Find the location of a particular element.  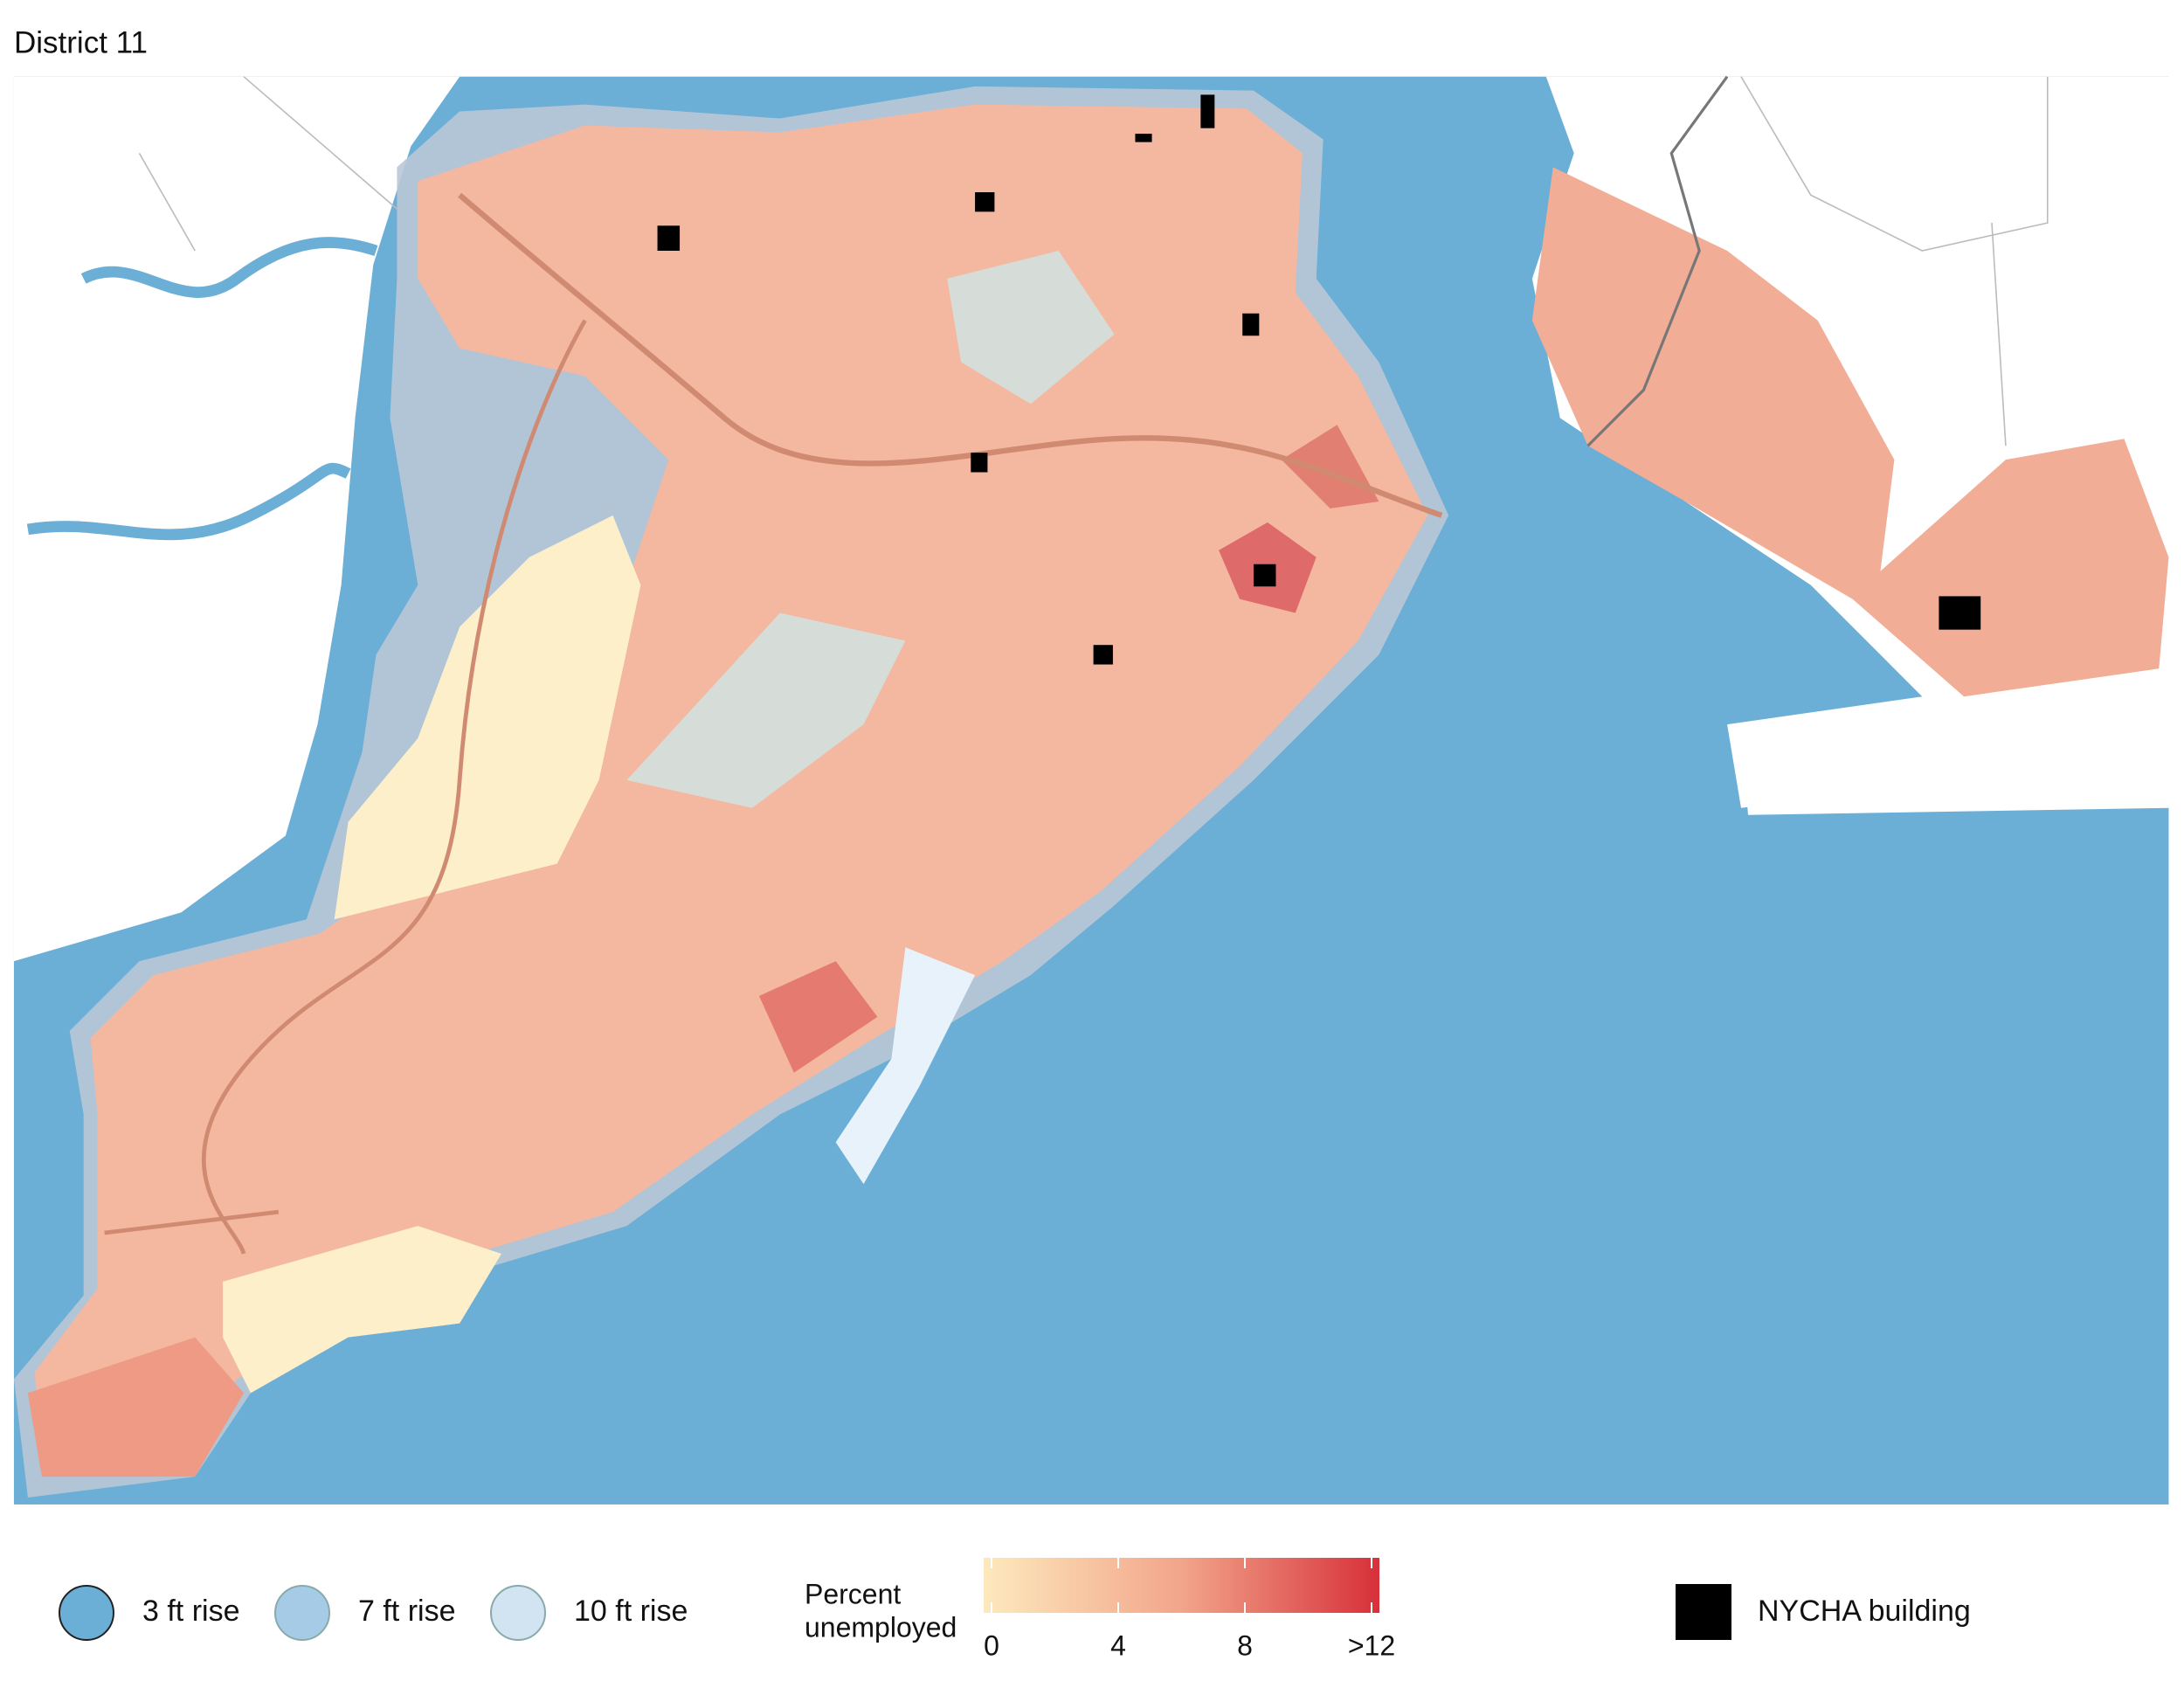

tract-mid is located at coordinates (136, 1407).